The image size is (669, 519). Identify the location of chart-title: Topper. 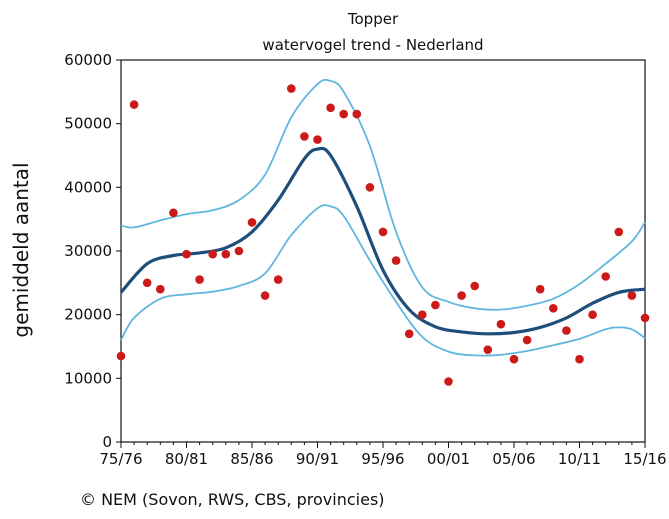
(373, 19).